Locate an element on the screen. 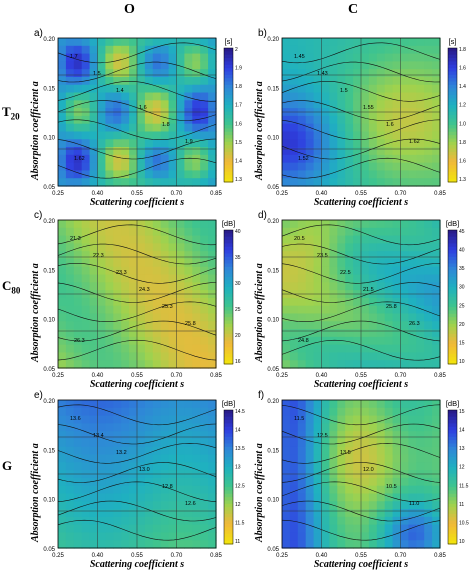 The height and width of the screenshot is (570, 474). colorbar-tick-label: 1.2 is located at coordinates (462, 106).